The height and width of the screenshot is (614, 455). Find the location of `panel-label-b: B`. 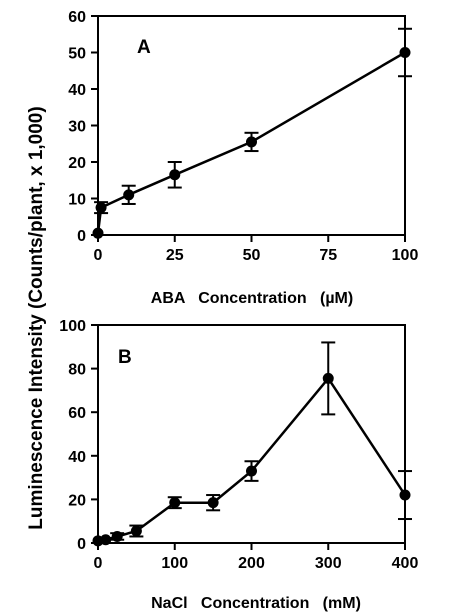

panel-label-b: B is located at coordinates (125, 357).